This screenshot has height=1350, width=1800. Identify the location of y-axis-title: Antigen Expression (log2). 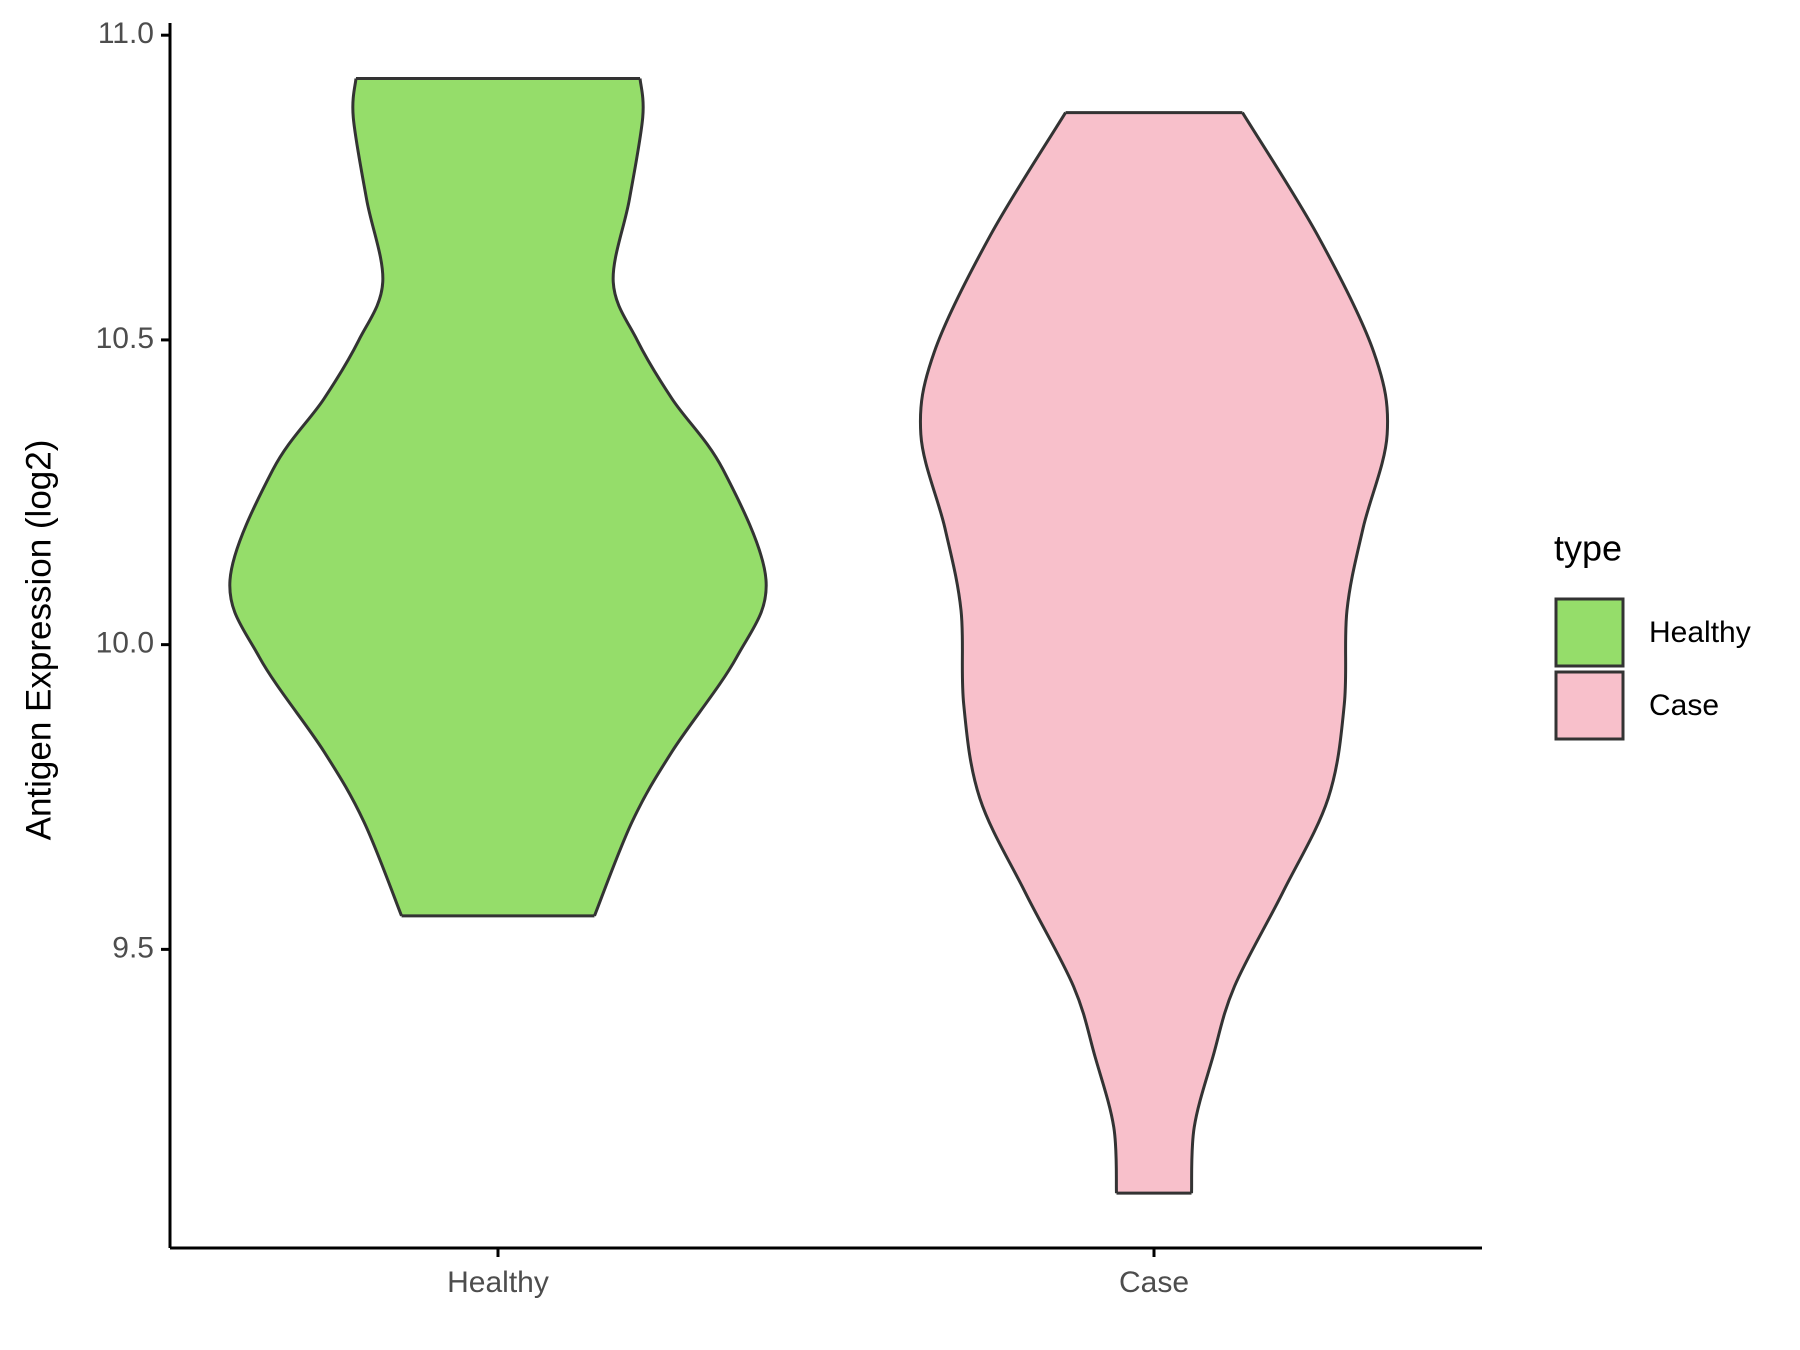
(38, 640).